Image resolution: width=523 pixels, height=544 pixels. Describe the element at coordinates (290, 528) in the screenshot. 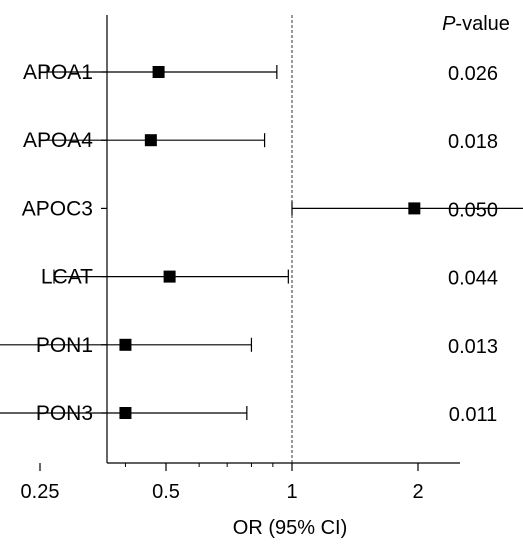

I see `x-axis-title: OR (95% CI)` at that location.